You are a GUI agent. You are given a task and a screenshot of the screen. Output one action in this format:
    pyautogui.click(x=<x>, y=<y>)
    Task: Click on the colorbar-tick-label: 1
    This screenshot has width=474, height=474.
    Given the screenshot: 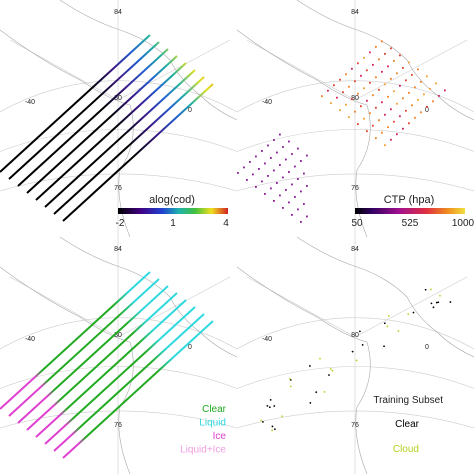 What is the action you would take?
    pyautogui.click(x=173, y=223)
    